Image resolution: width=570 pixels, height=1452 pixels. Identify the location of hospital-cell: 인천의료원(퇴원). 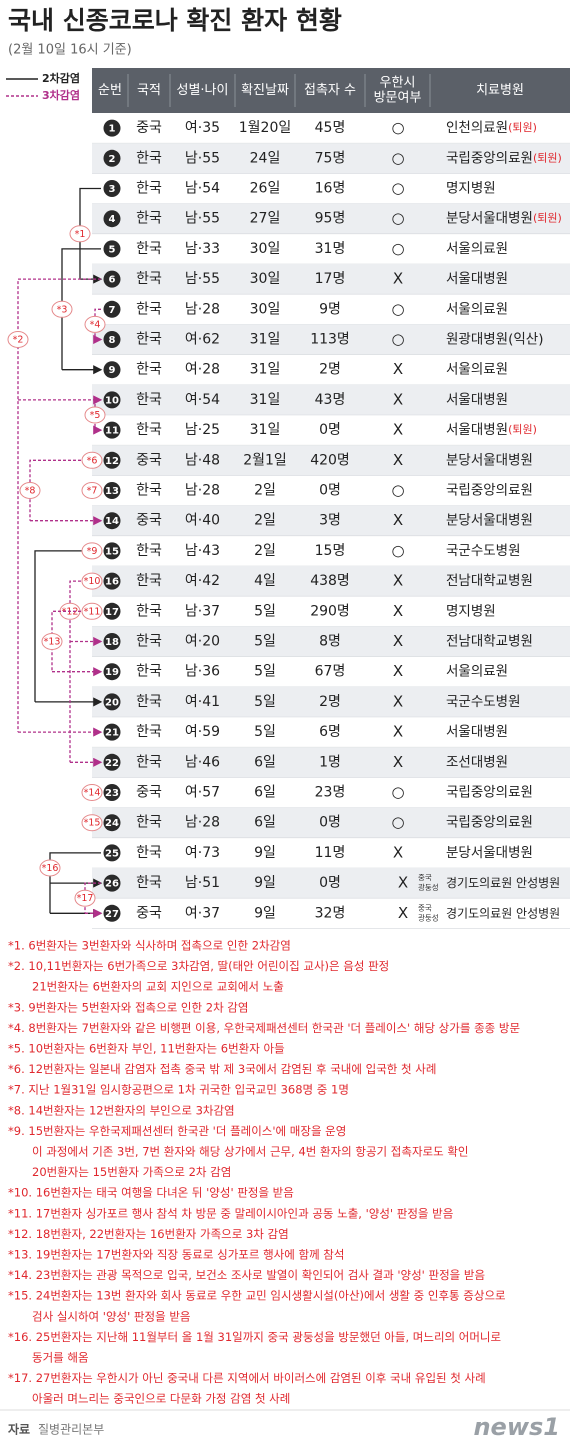
(491, 128).